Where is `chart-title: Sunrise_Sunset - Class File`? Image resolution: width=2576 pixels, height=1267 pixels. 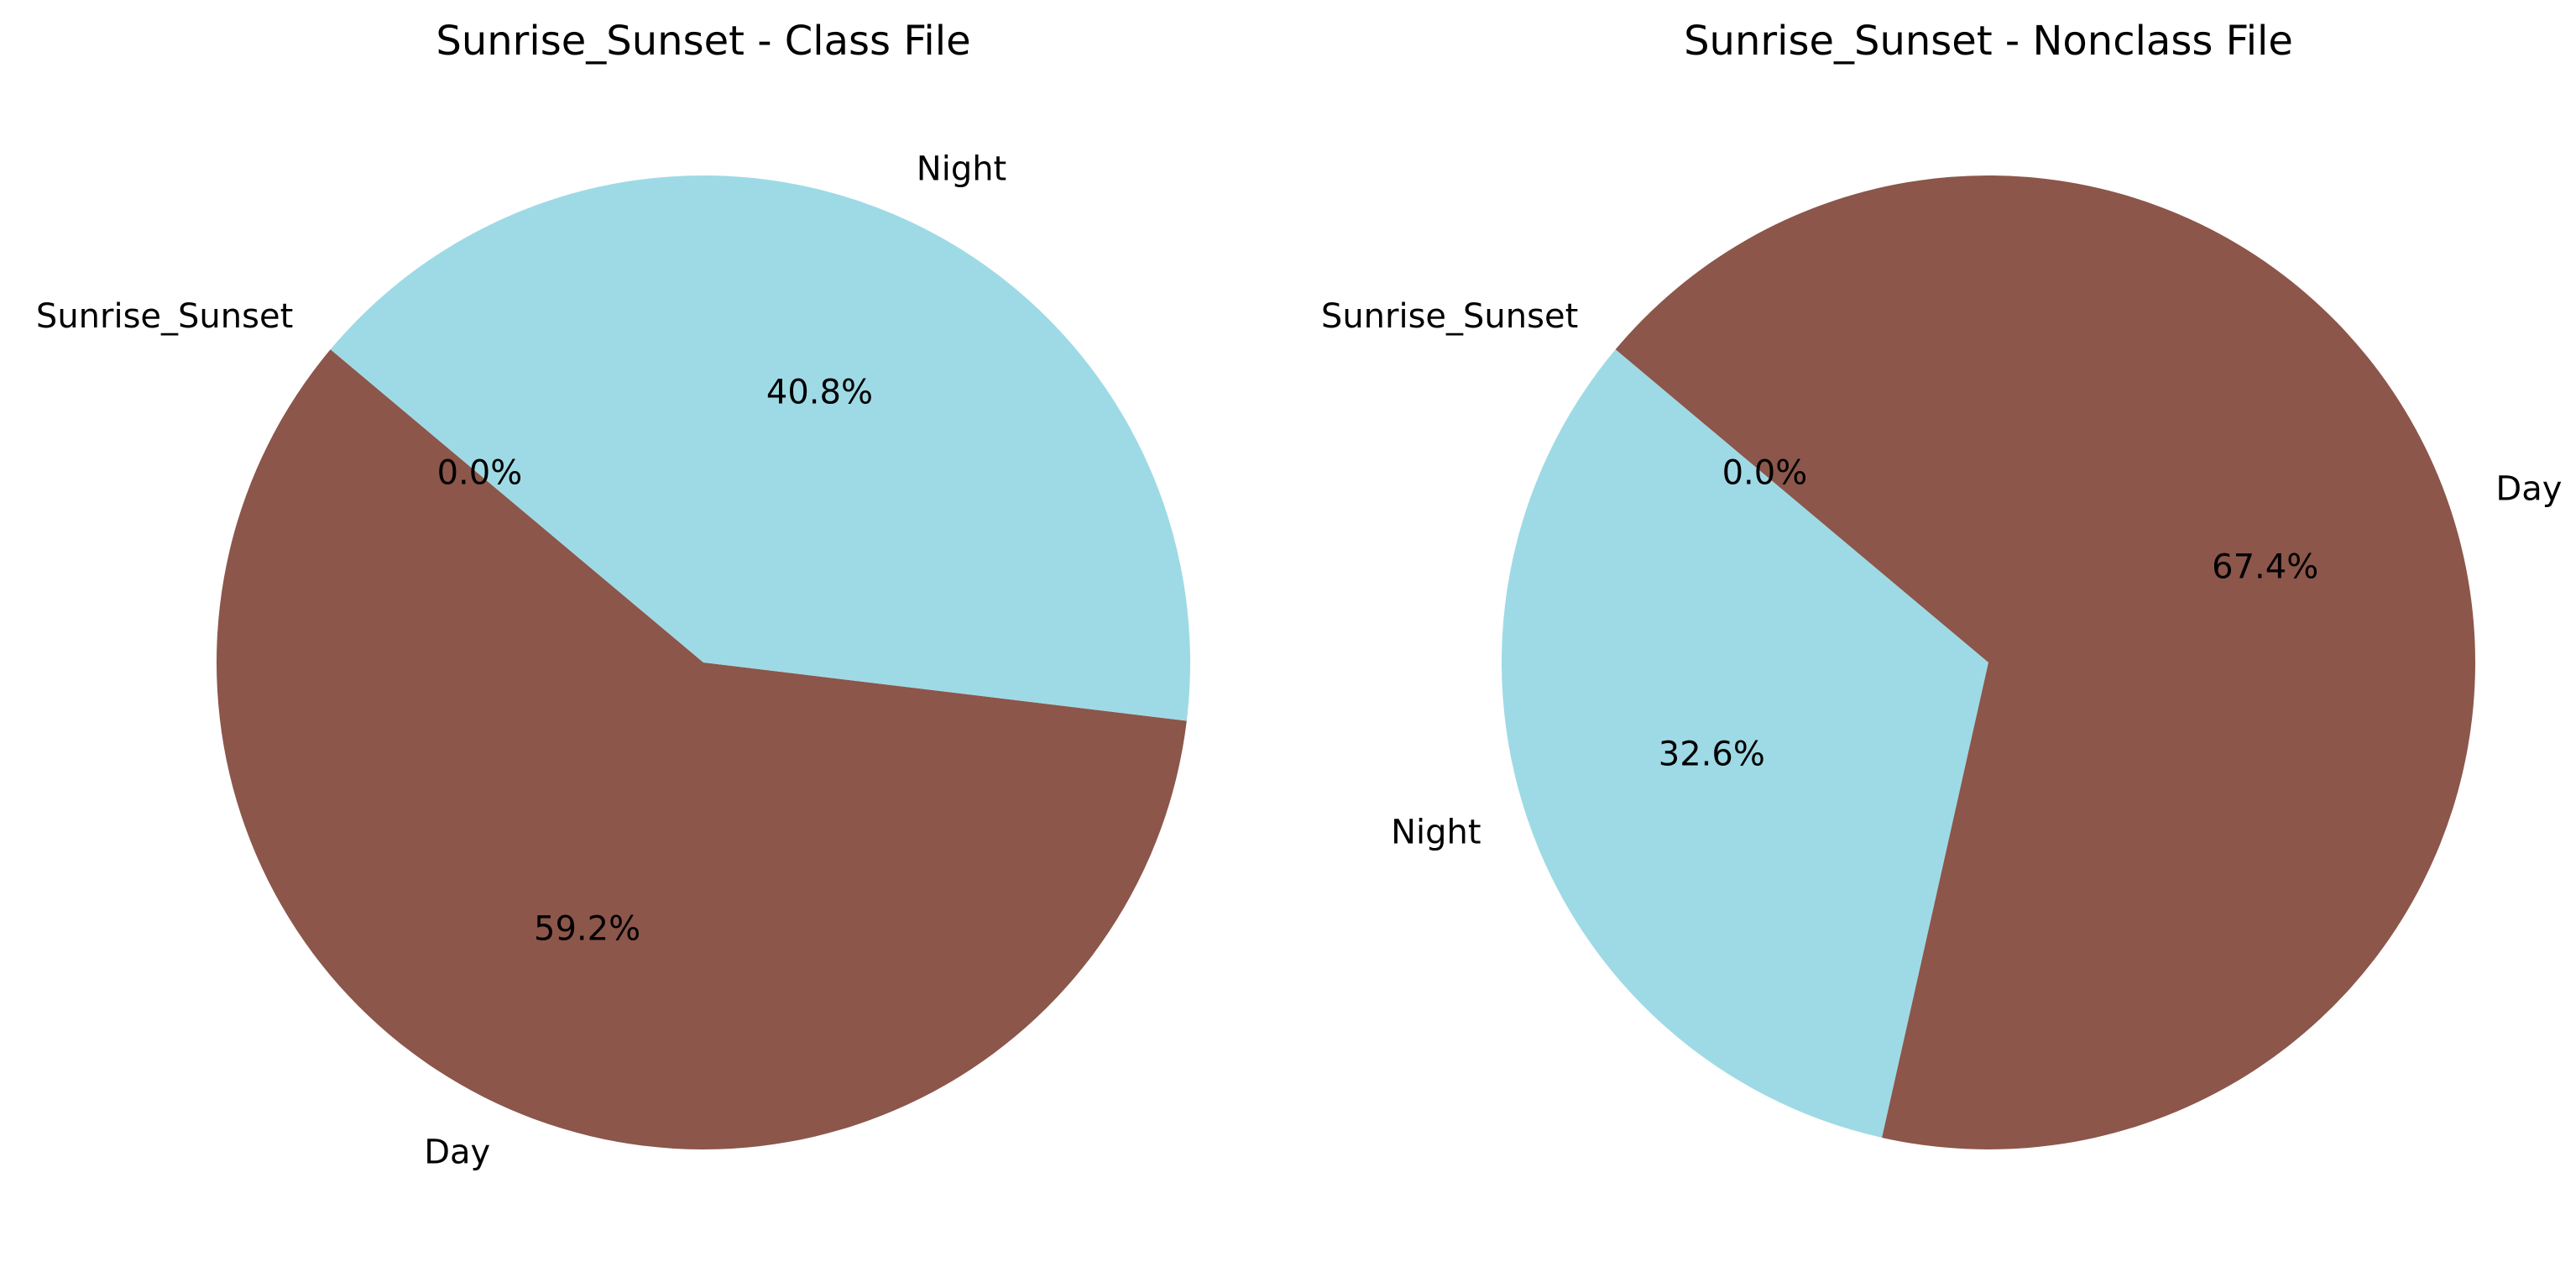
chart-title: Sunrise_Sunset - Class File is located at coordinates (703, 41).